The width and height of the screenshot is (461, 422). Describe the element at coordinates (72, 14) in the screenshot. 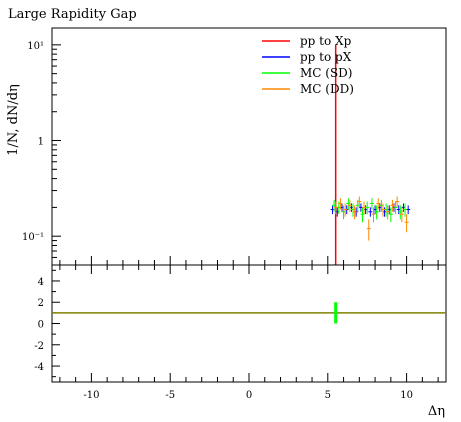

I see `chart-title: Large Rapidity Gap` at that location.